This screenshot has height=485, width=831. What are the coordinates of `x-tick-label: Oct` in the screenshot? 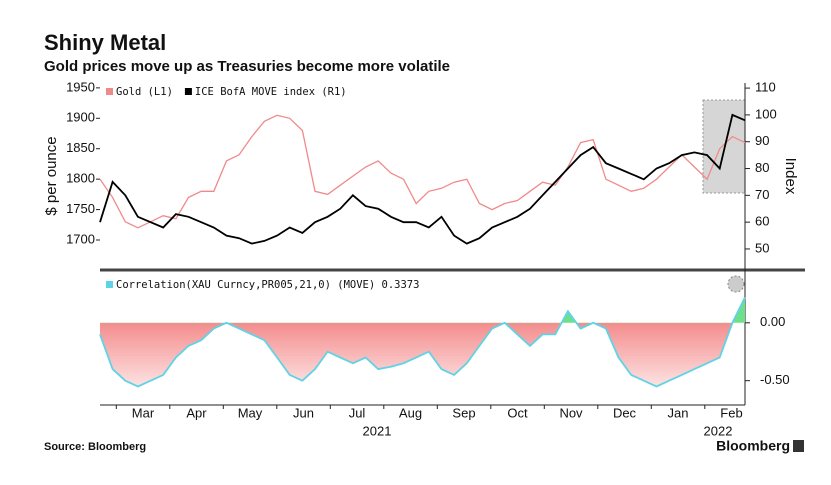 It's located at (517, 412).